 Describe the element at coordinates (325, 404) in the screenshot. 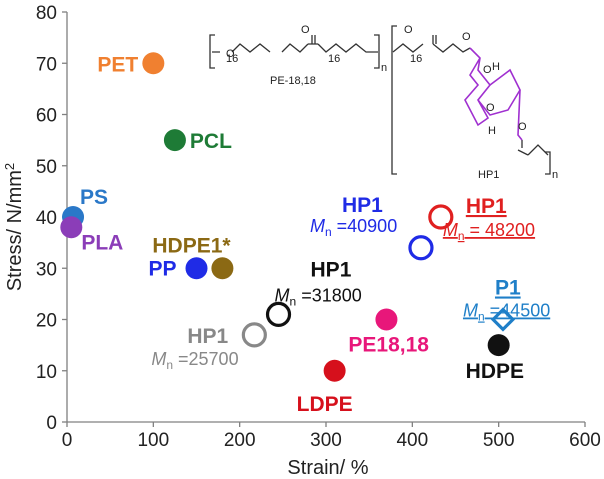

I see `data-label: LDPE` at that location.